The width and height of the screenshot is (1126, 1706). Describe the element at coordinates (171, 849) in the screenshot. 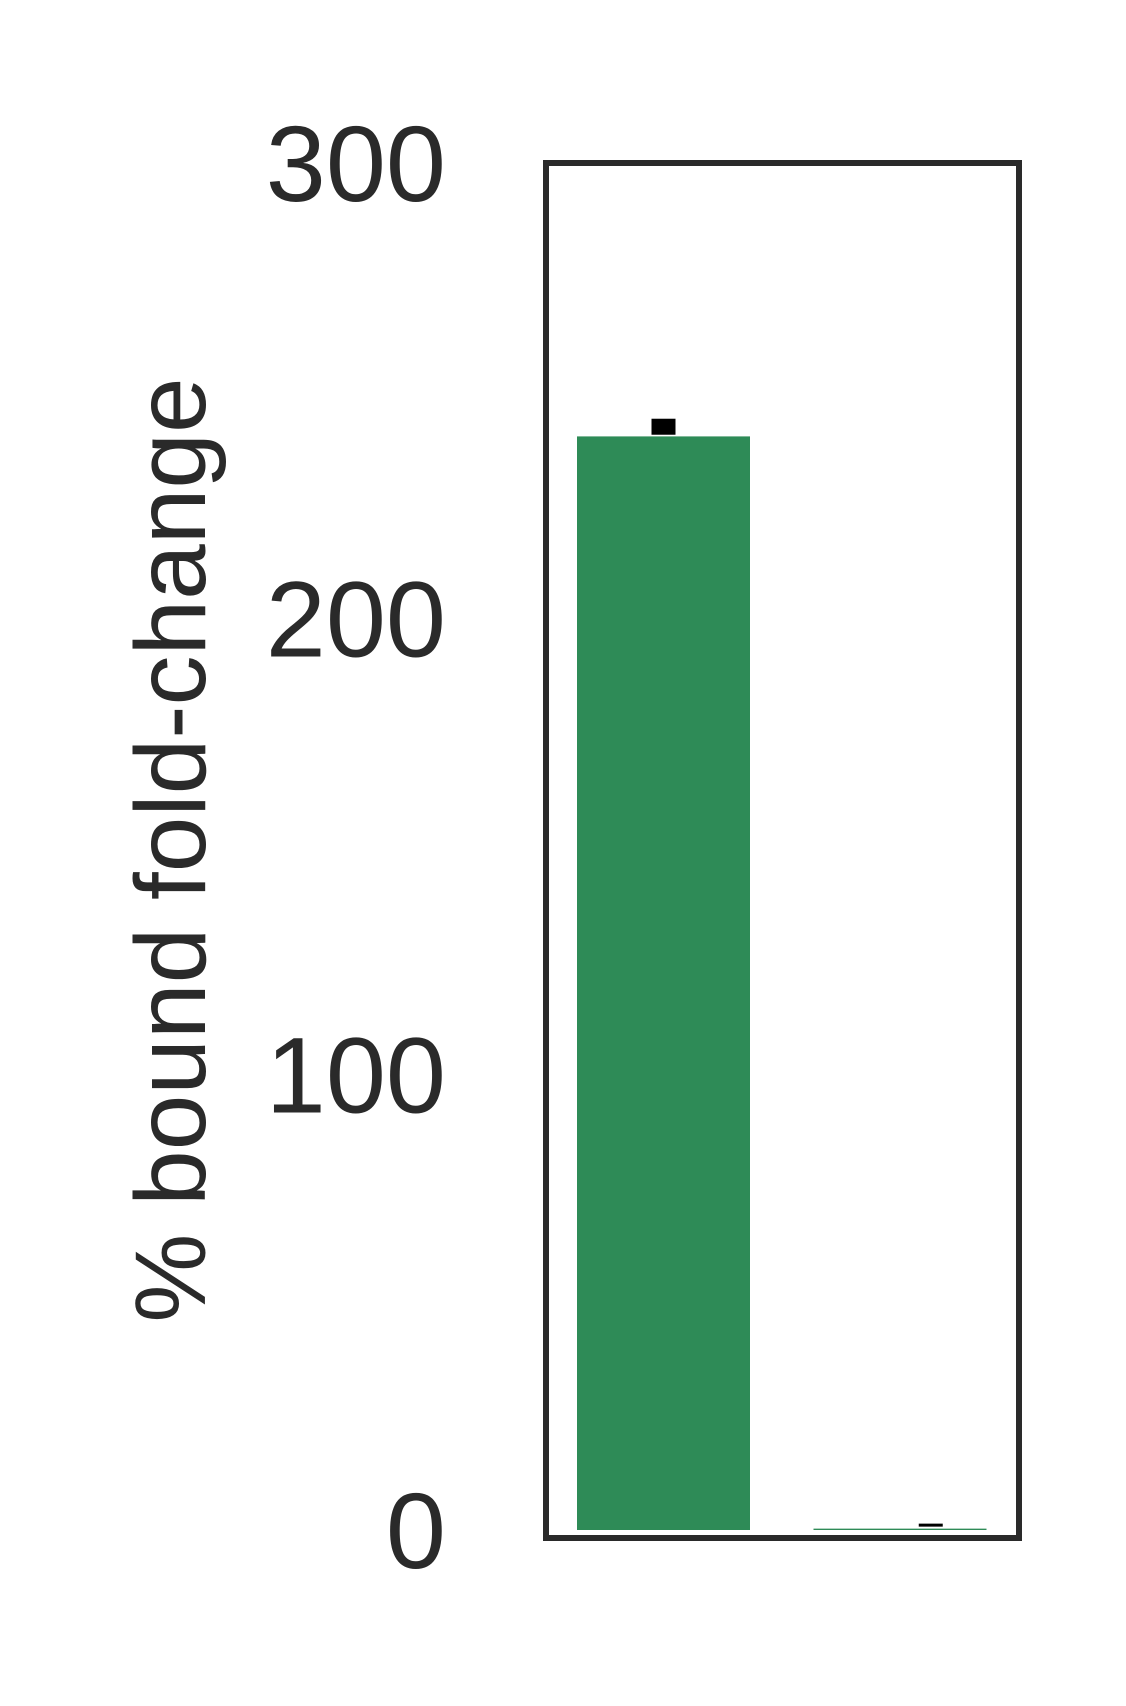

I see `y-axis-label: % bound fold-change` at that location.